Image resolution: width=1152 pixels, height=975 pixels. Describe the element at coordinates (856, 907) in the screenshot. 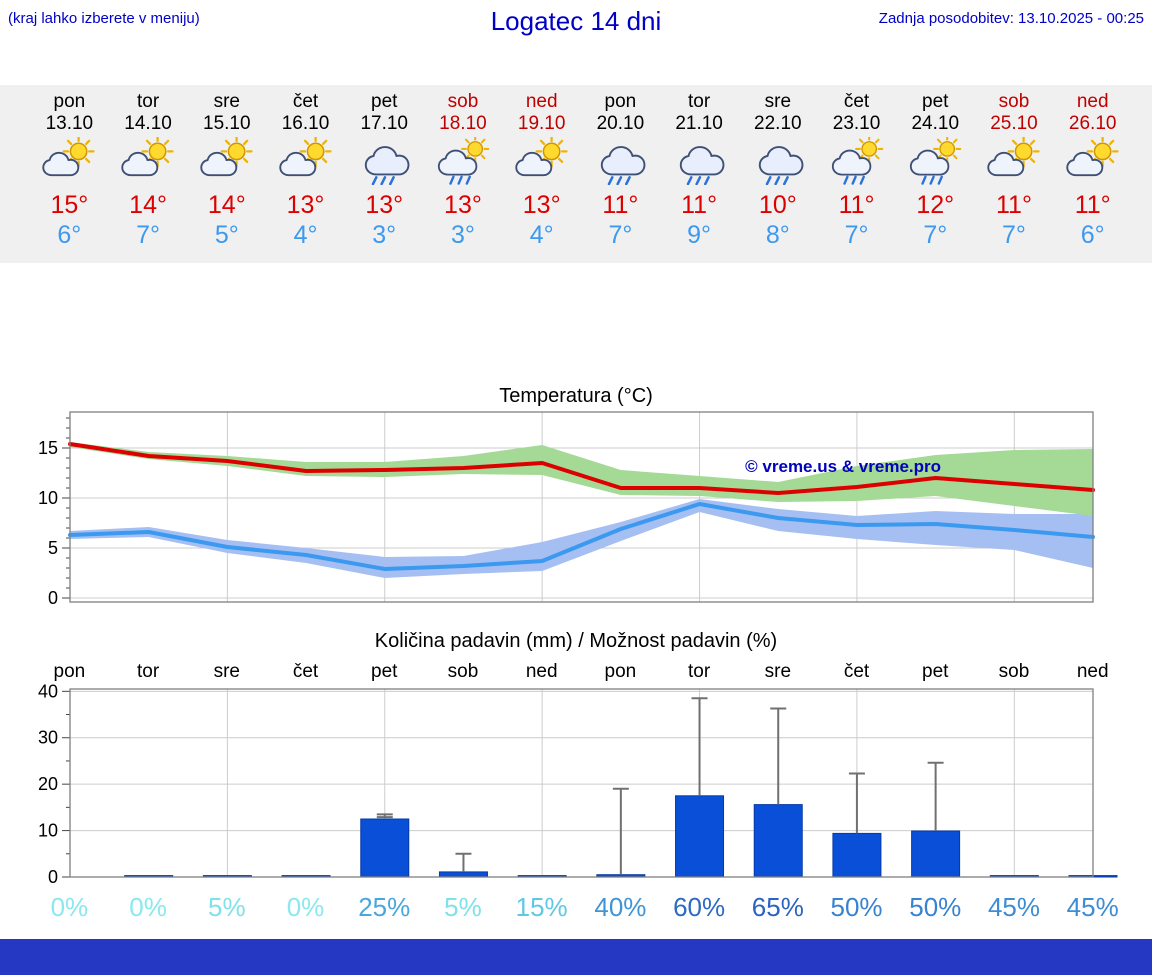

I see `precip-probability: 50%` at that location.